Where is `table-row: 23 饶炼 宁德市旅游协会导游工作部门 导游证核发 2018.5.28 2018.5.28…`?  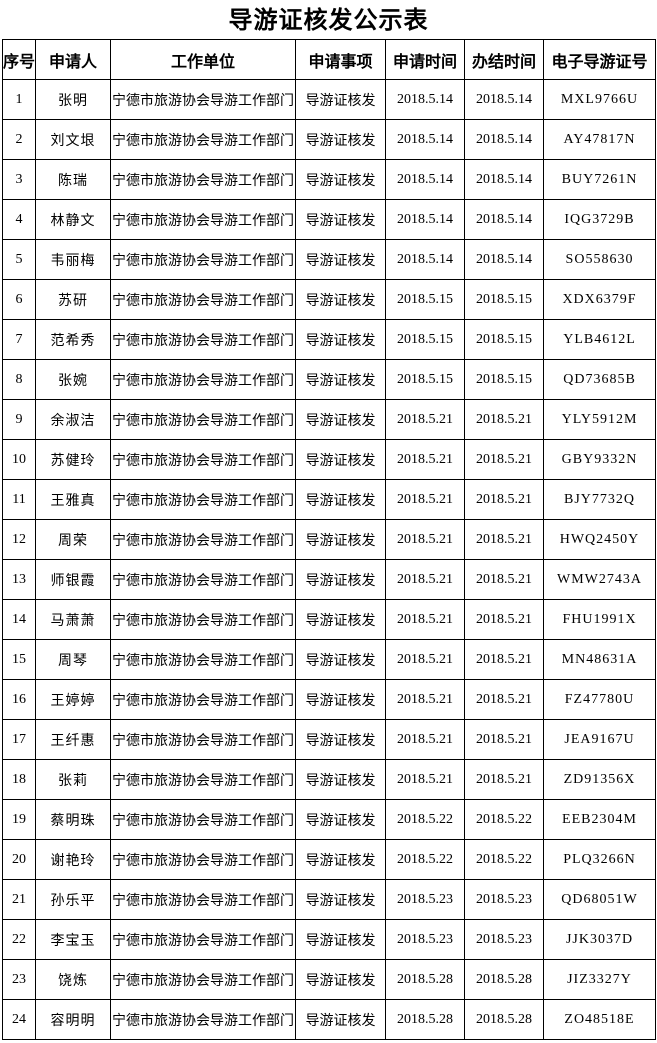
table-row: 23 饶炼 宁德市旅游协会导游工作部门 导游证核发 2018.5.28 2018.5.28… is located at coordinates (329, 979).